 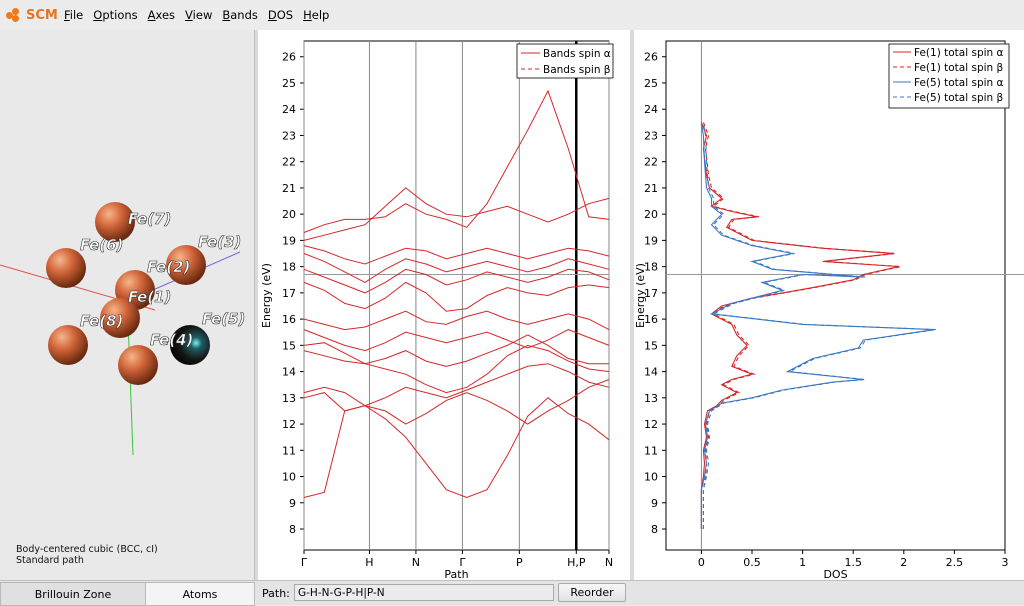 I want to click on scm-logo: SCM, so click(x=32, y=15).